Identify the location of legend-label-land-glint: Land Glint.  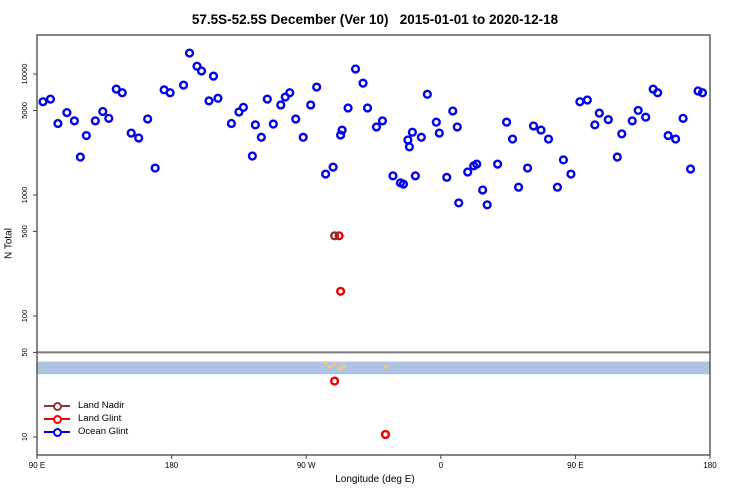
(100, 418).